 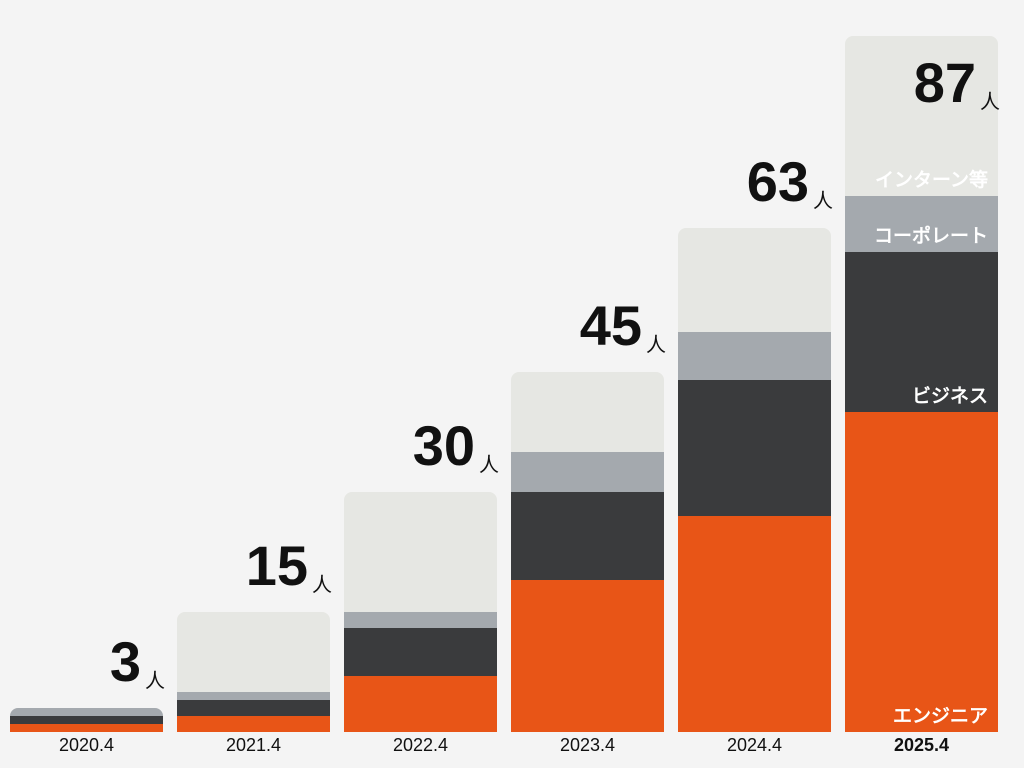 I want to click on x-tick-label: 2023.4, so click(x=587, y=745).